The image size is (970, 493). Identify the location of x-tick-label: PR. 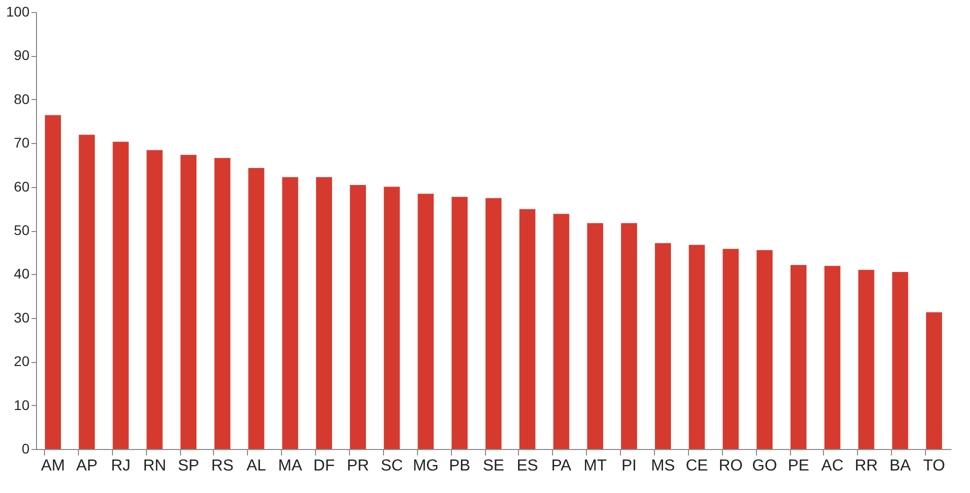
(358, 466).